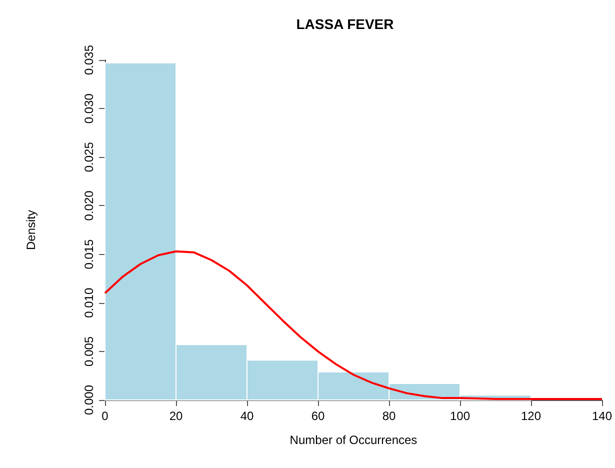 This screenshot has width=615, height=468. What do you see at coordinates (89, 351) in the screenshot?
I see `y-tick-label: 0.005` at bounding box center [89, 351].